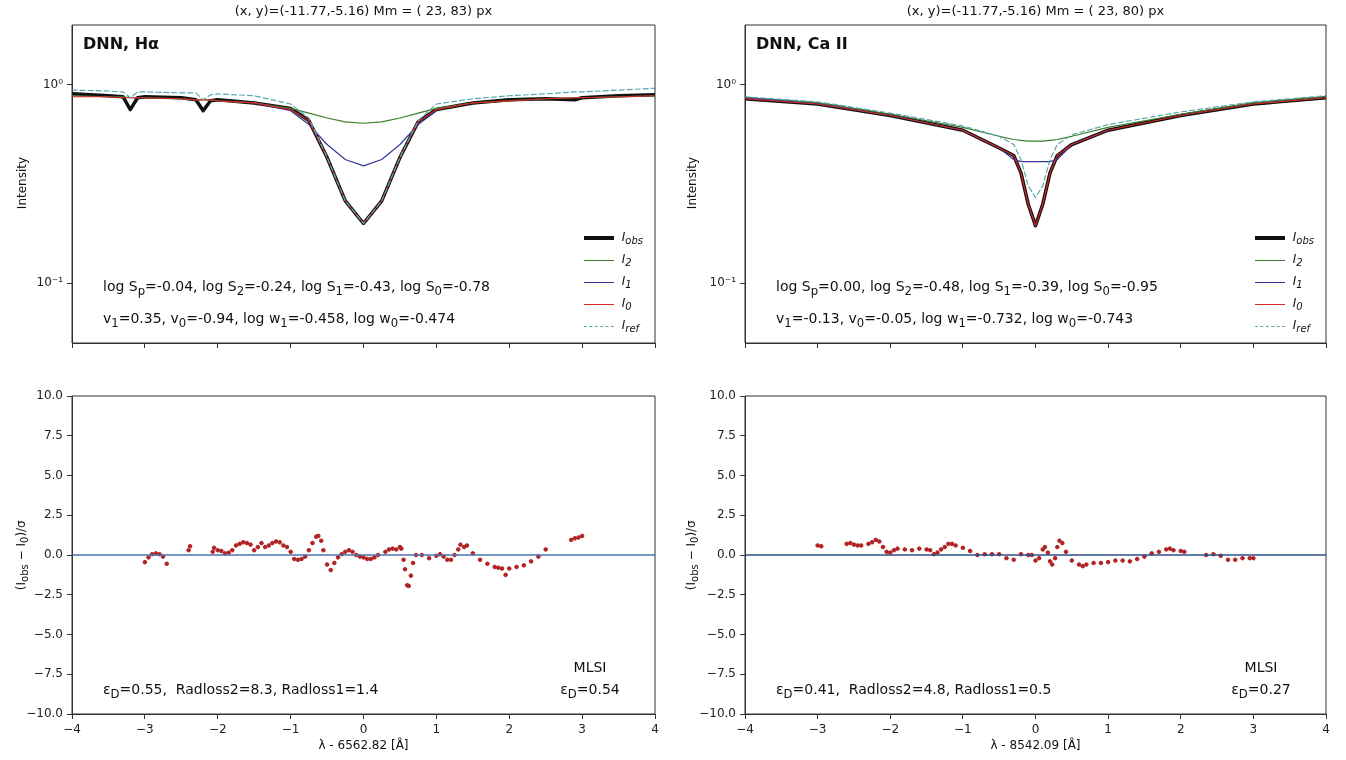 Image resolution: width=1346 pixels, height=760 pixels. What do you see at coordinates (914, 691) in the screenshot?
I see `annotation: ε$_{D}$=0.41, Radloss2=4.8, Radloss1=0.5` at bounding box center [914, 691].